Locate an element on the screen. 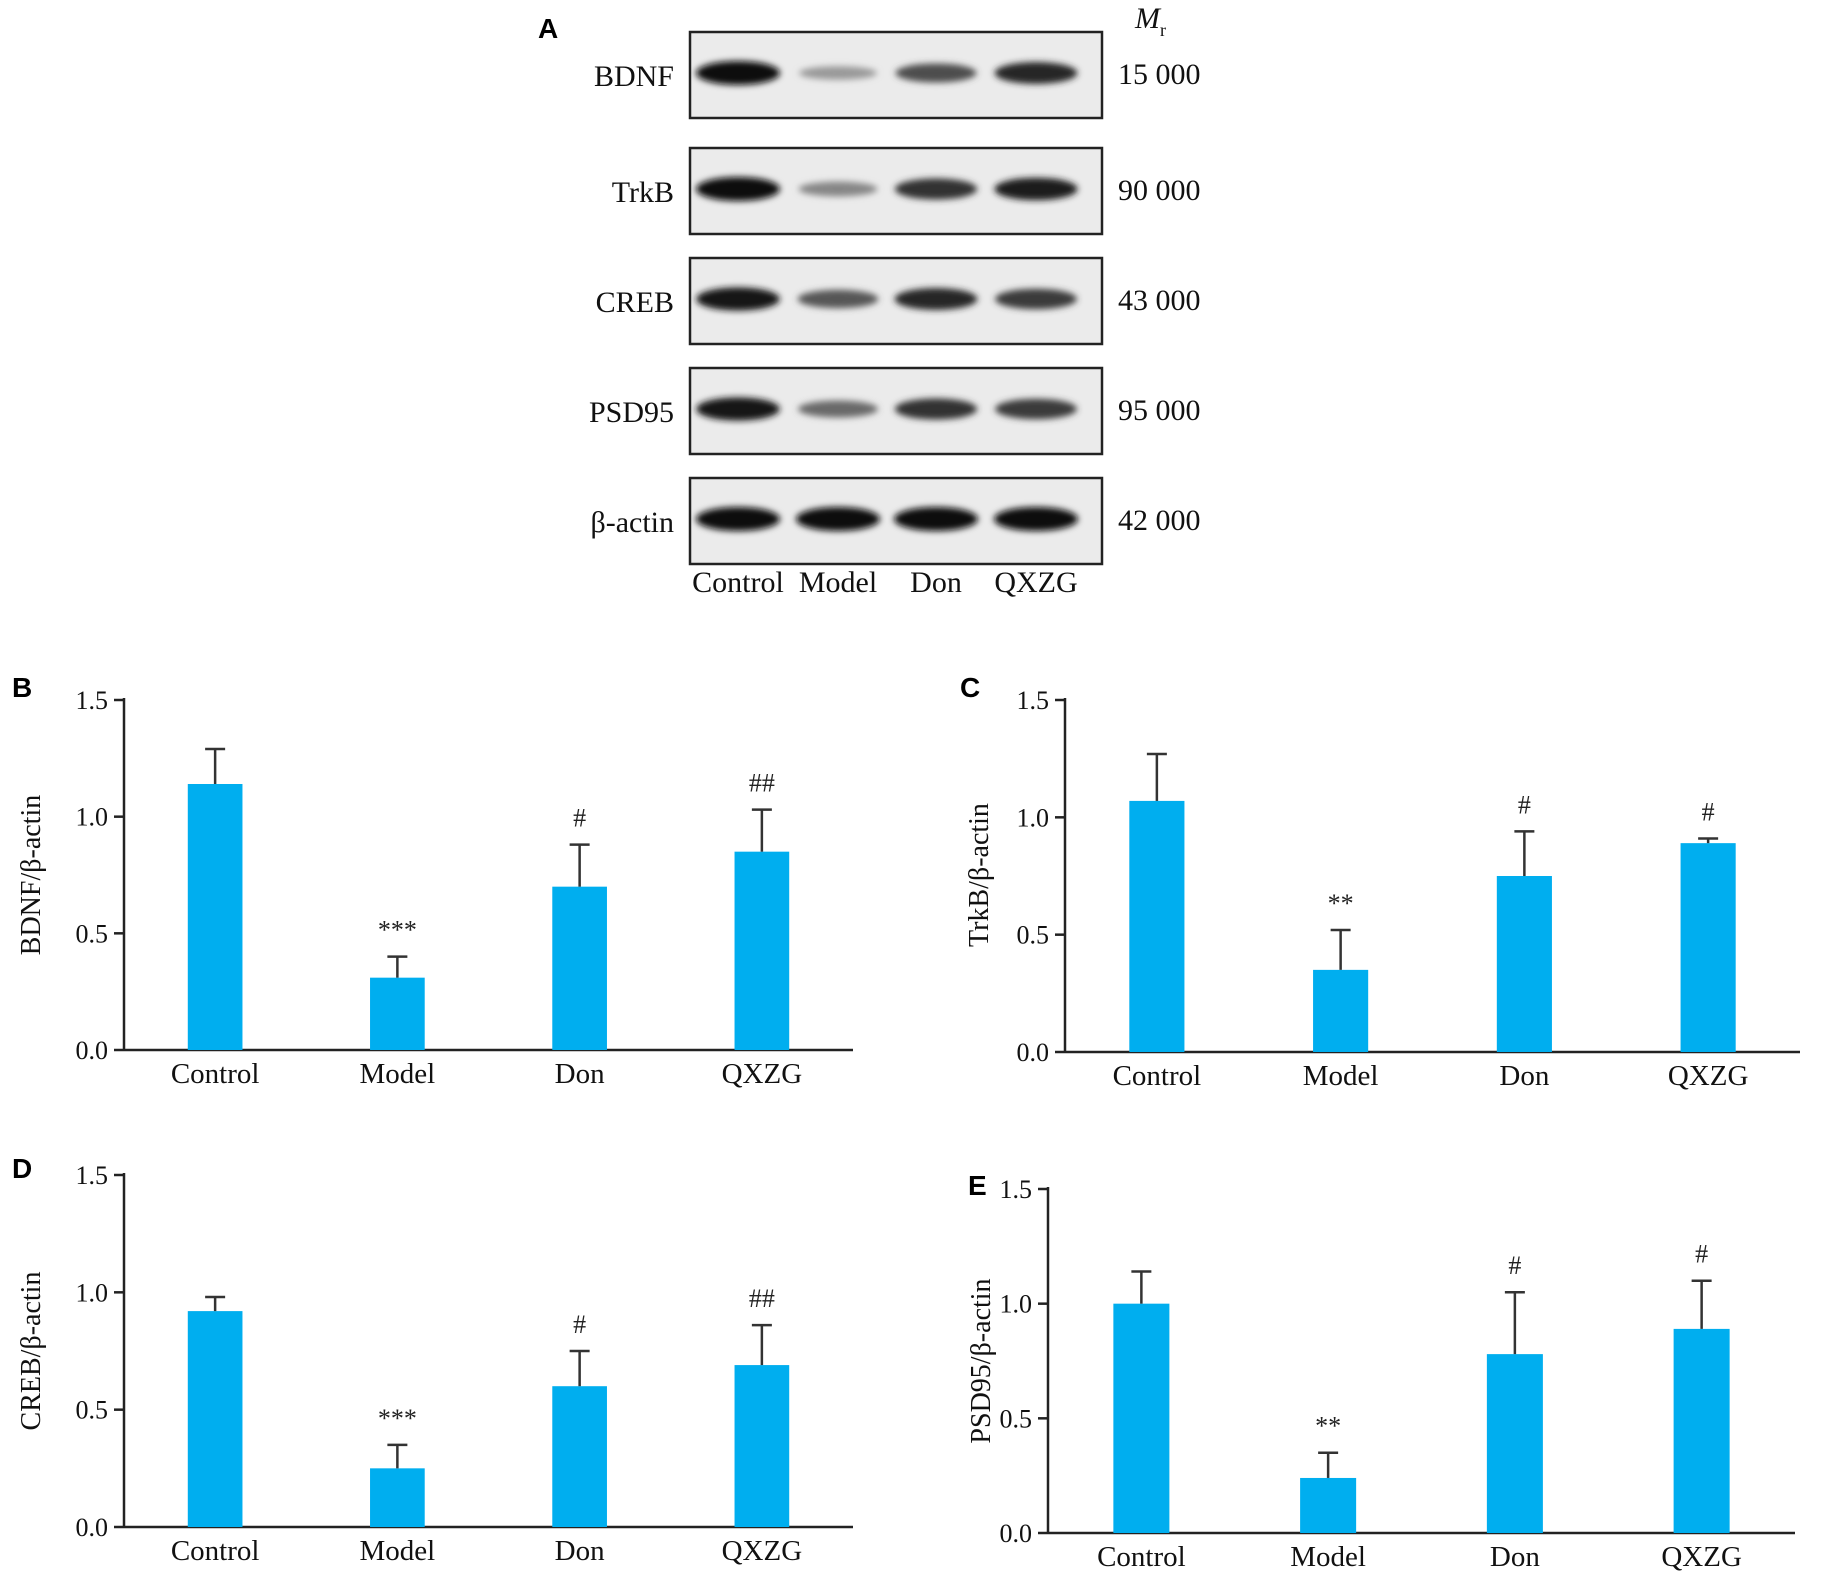  y-axis-title: CREB/β-actin is located at coordinates (31, 1351).